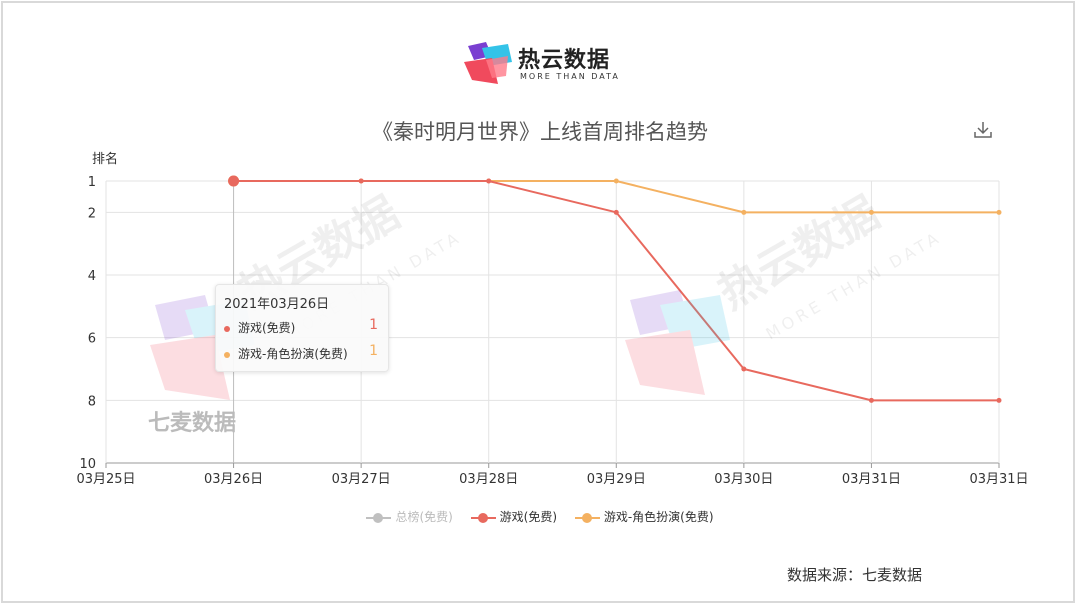 The image size is (1080, 608). What do you see at coordinates (233, 479) in the screenshot?
I see `x-tick-label: 03月26日` at bounding box center [233, 479].